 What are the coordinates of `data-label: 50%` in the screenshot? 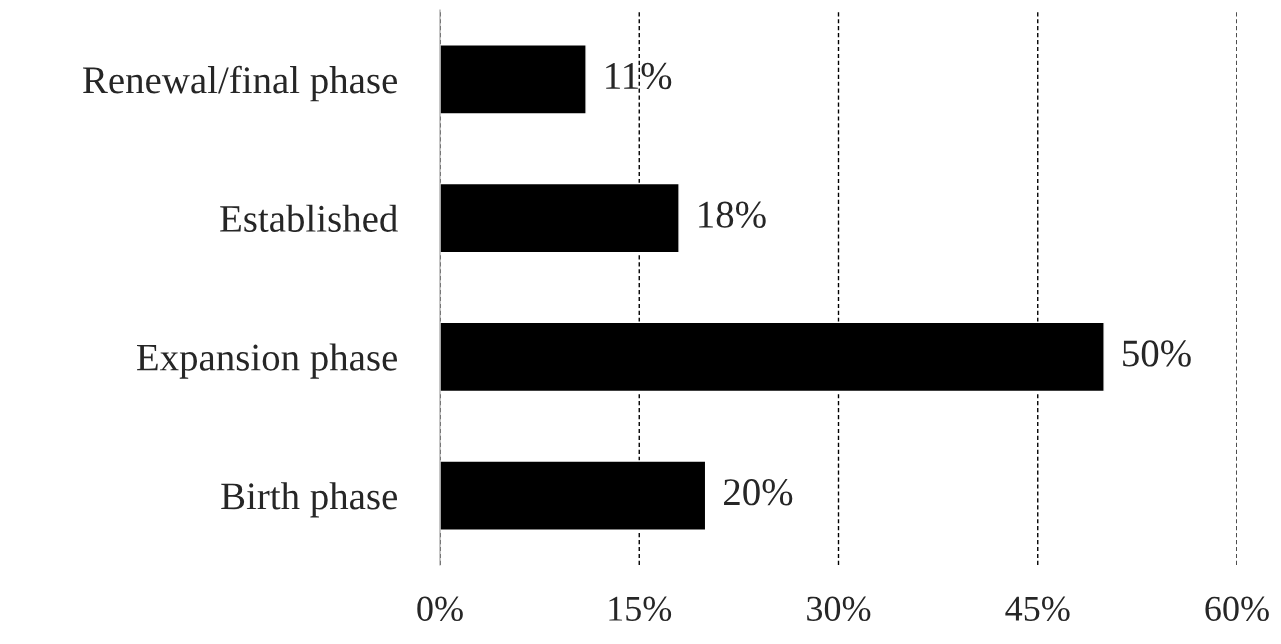 It's located at (1157, 353).